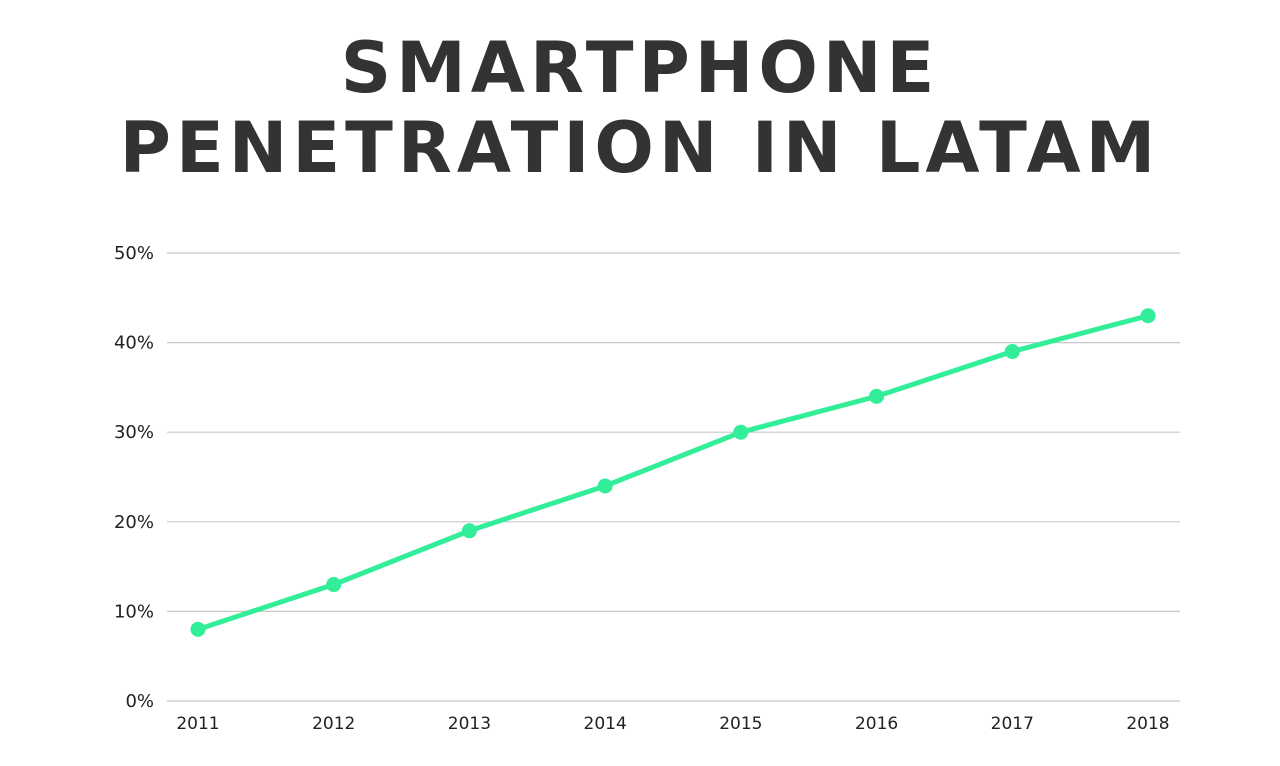 Image resolution: width=1280 pixels, height=766 pixels. Describe the element at coordinates (876, 724) in the screenshot. I see `x-tick-label-2016: 2016` at that location.